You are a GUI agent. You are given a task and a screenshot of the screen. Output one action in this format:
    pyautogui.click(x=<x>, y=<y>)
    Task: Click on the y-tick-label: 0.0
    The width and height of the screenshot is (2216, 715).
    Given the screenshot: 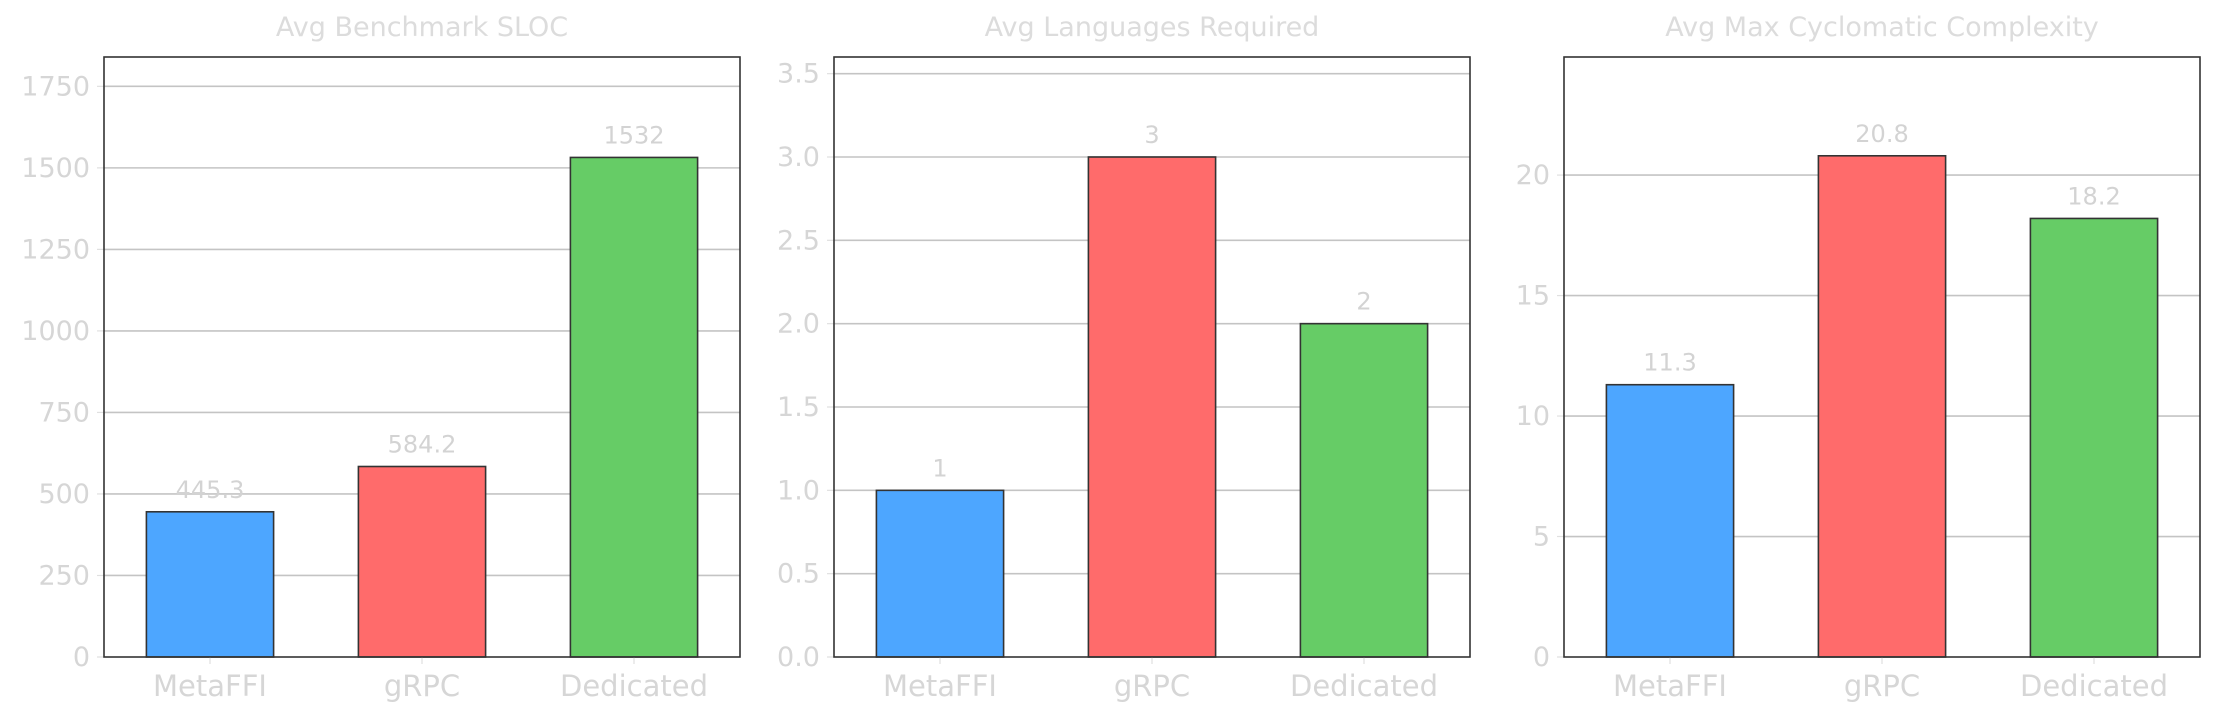 What is the action you would take?
    pyautogui.click(x=798, y=657)
    